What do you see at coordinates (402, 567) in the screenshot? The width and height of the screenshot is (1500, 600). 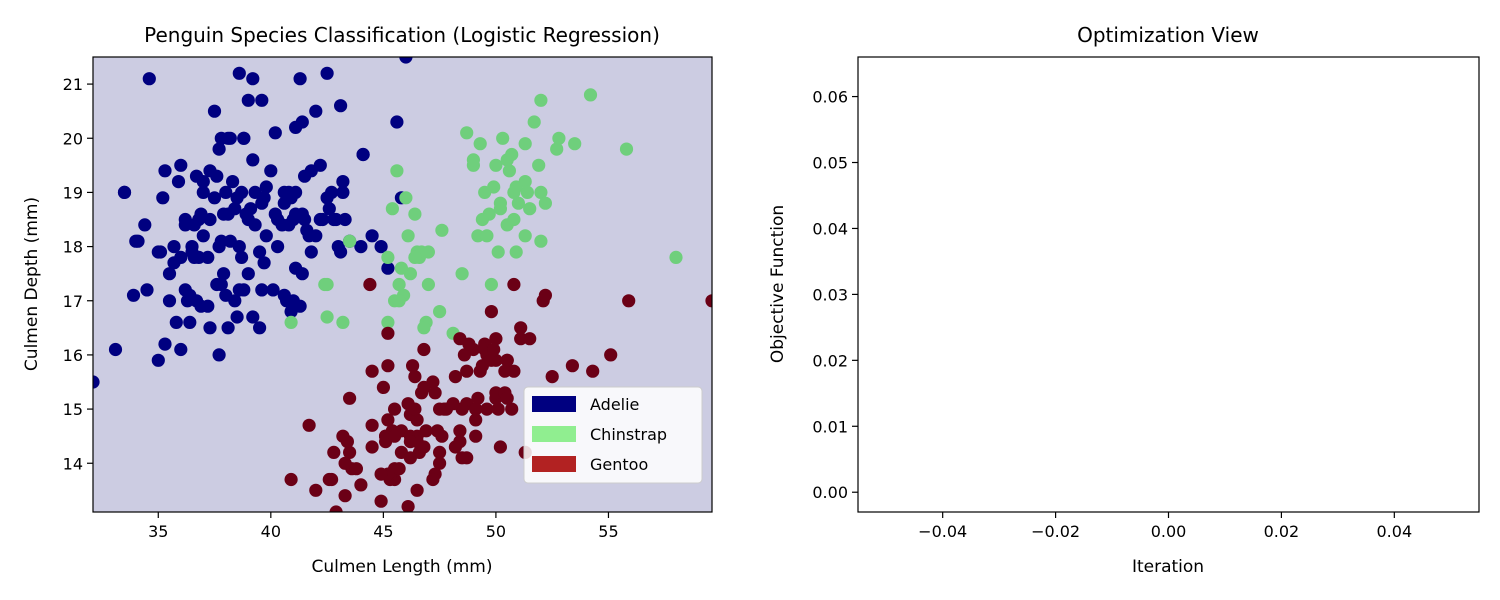 I see `scatter-x-axis-label: Culmen Length (mm)` at bounding box center [402, 567].